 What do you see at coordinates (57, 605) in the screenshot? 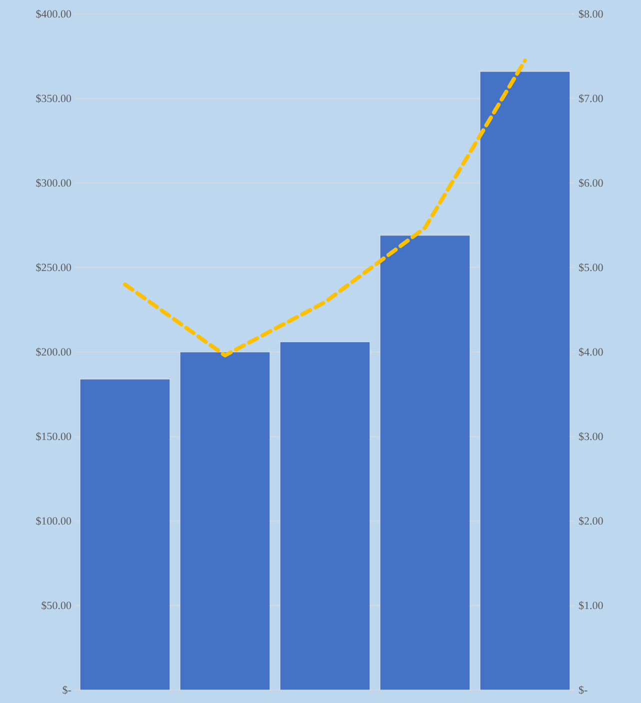
I see `y-tick-label: $50.00` at bounding box center [57, 605].